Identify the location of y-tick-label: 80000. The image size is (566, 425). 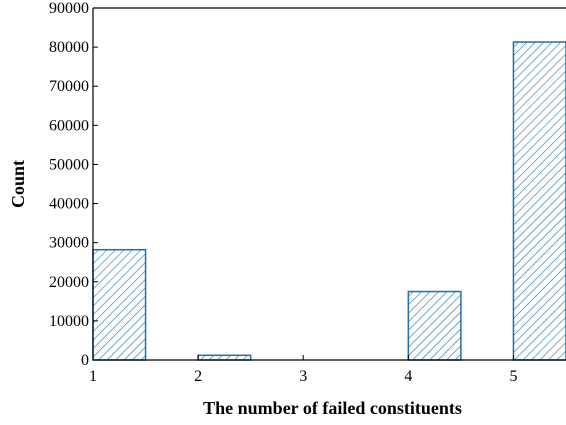
(69, 47).